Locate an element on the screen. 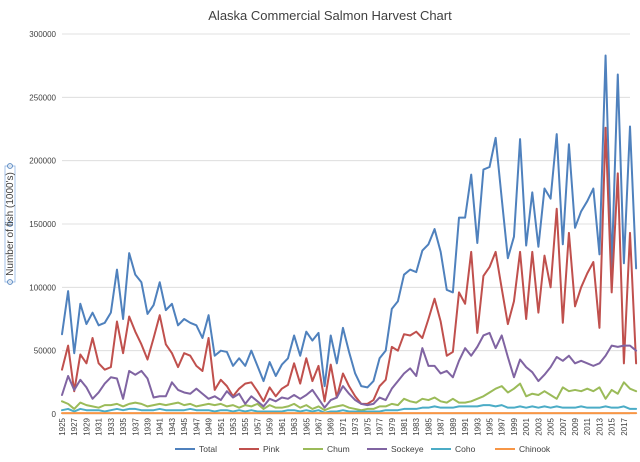  x-tick-label: 1969 is located at coordinates (331, 426).